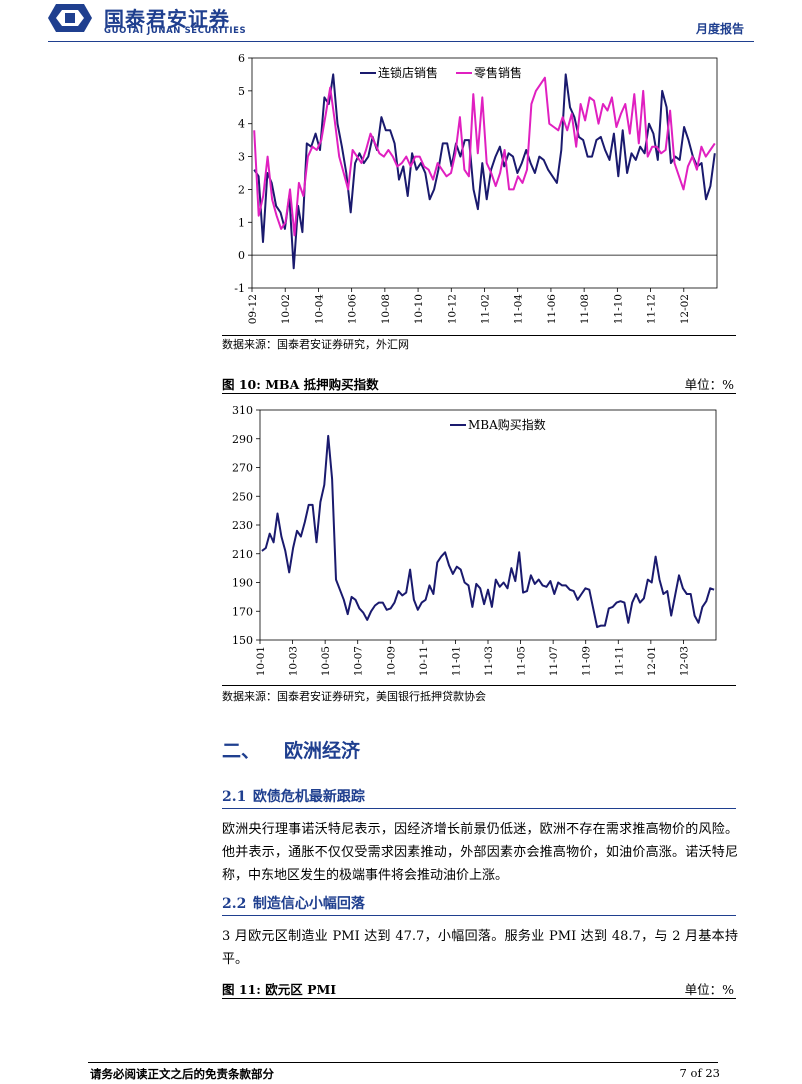 The width and height of the screenshot is (802, 1084). I want to click on chart1-x-tick-label: 11-04, so click(519, 309).